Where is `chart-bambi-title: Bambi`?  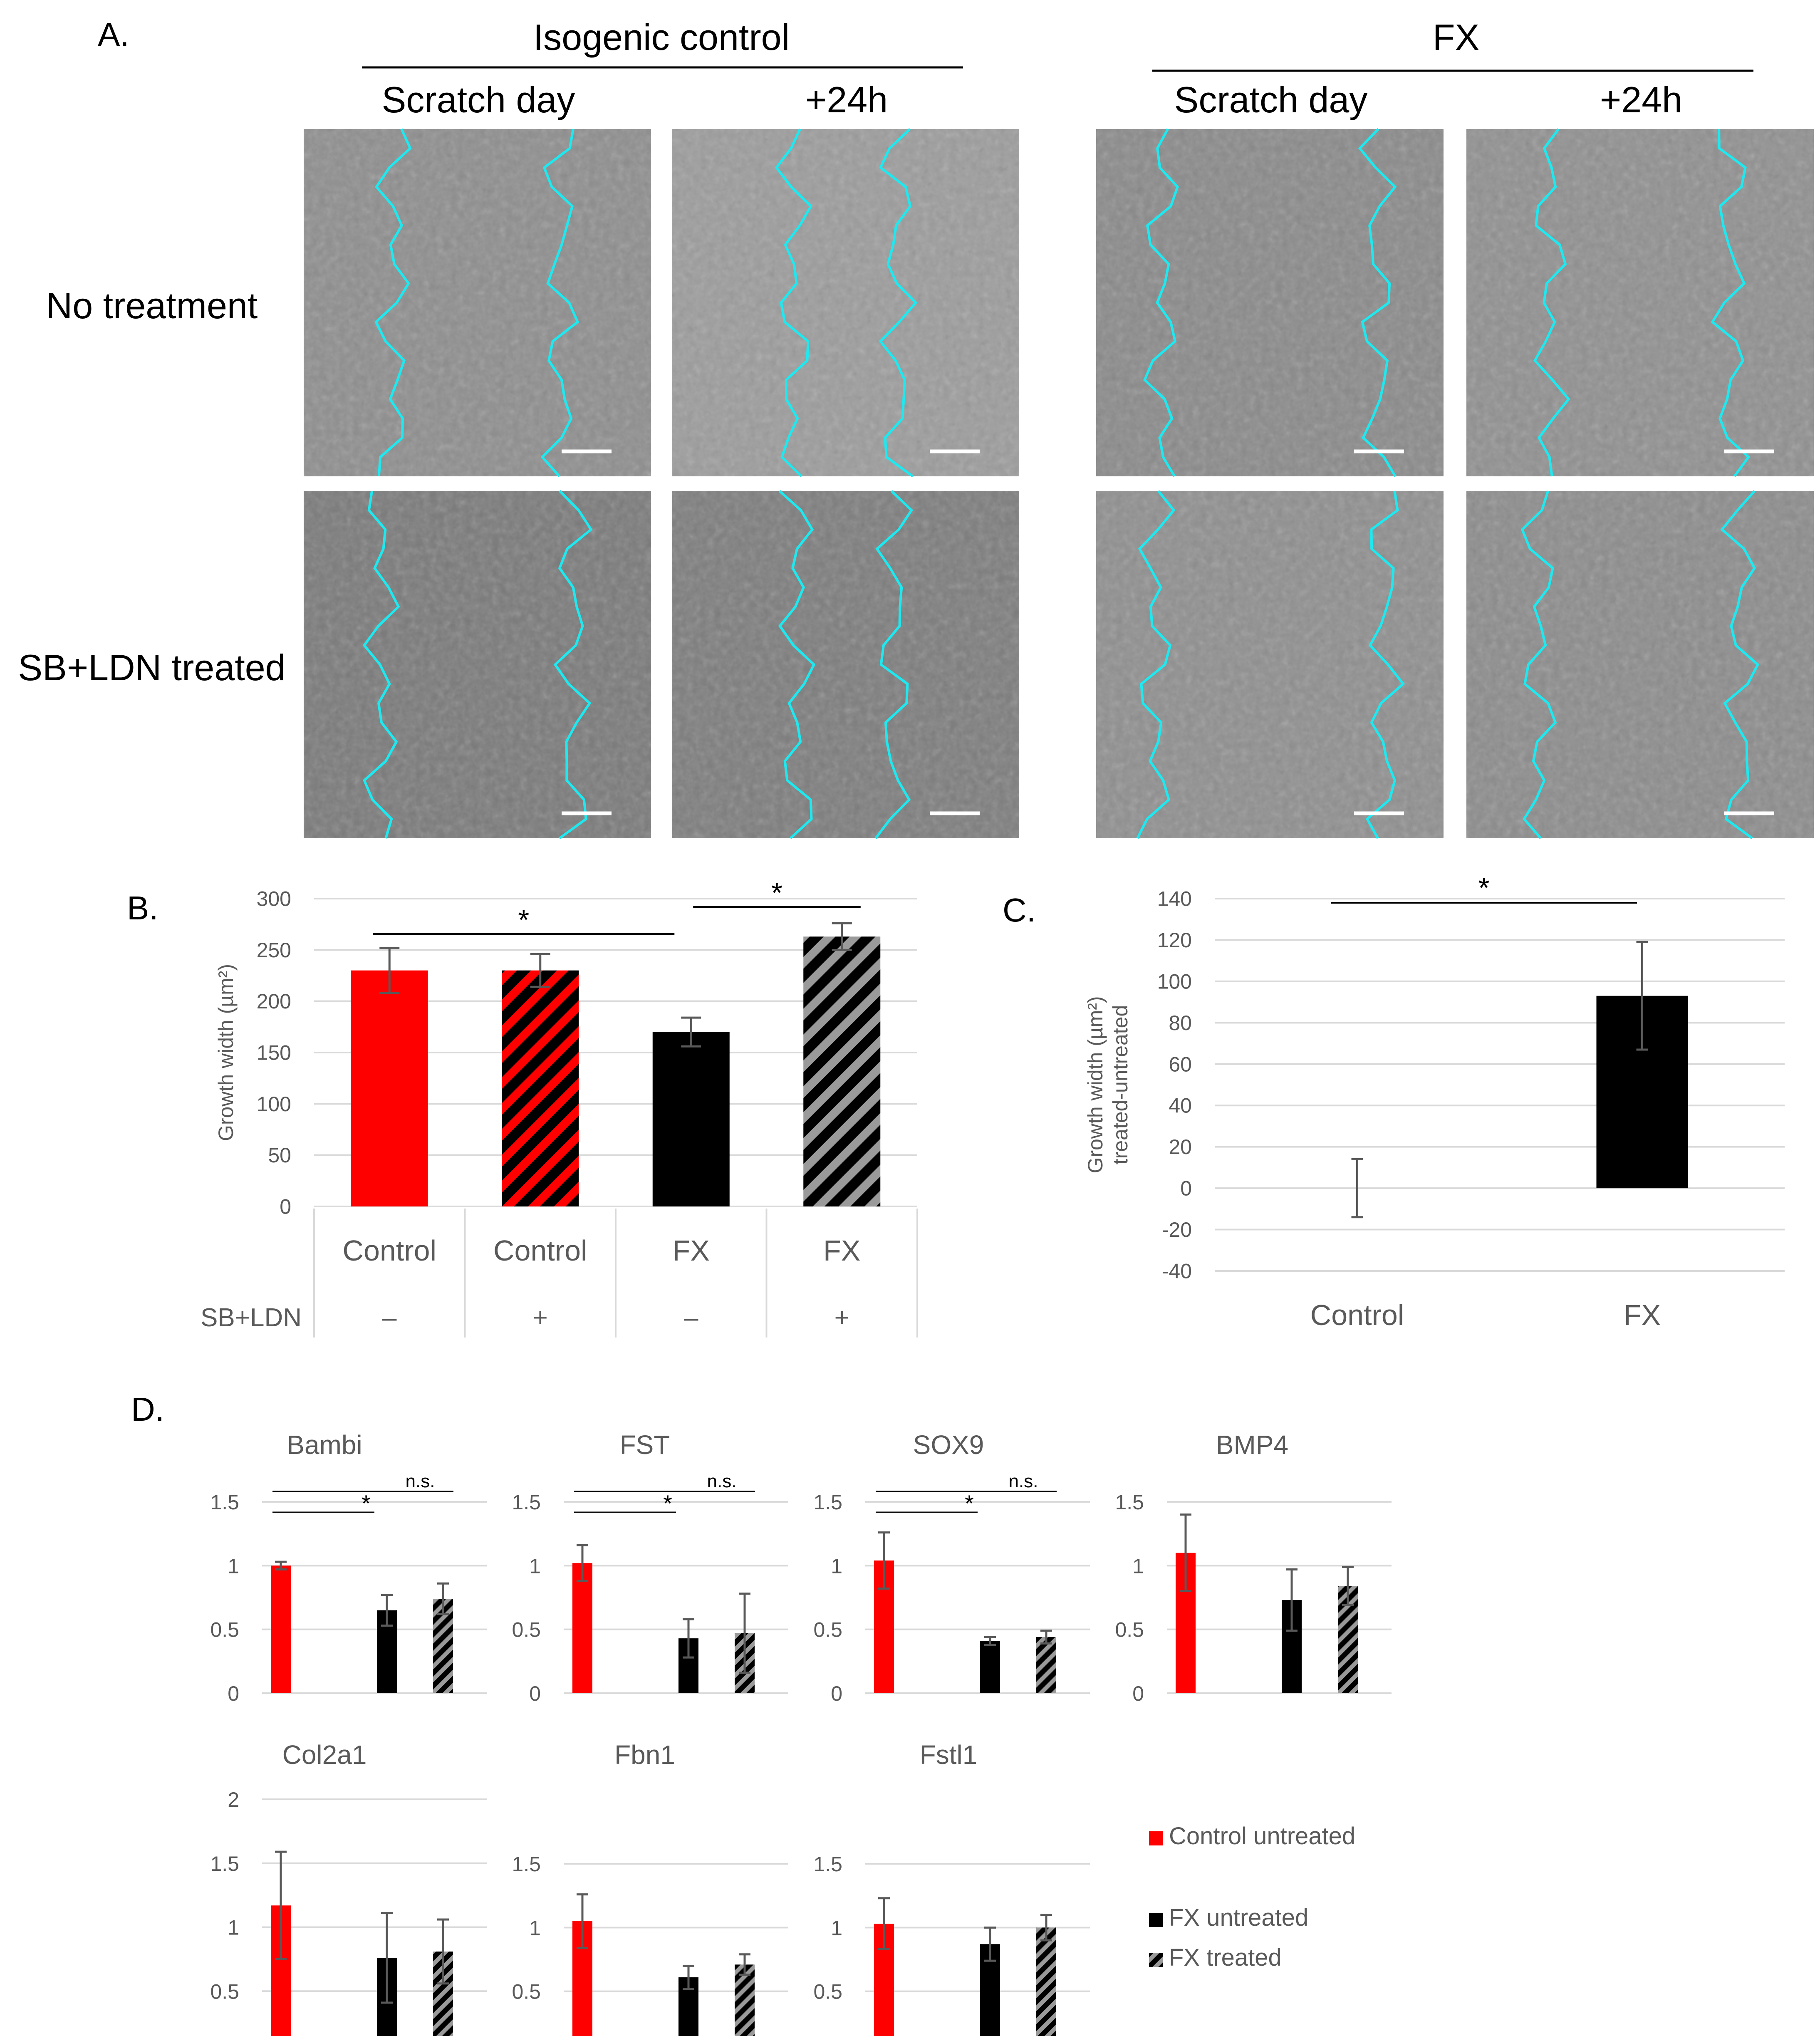
chart-bambi-title: Bambi is located at coordinates (324, 1445).